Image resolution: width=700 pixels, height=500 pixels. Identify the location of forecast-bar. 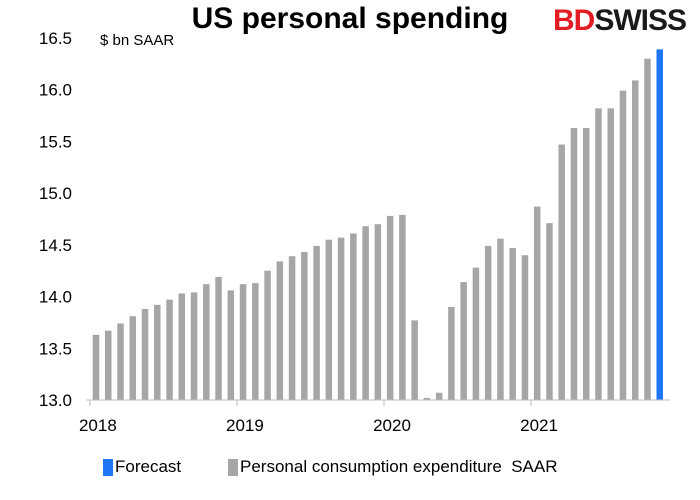
(659, 225).